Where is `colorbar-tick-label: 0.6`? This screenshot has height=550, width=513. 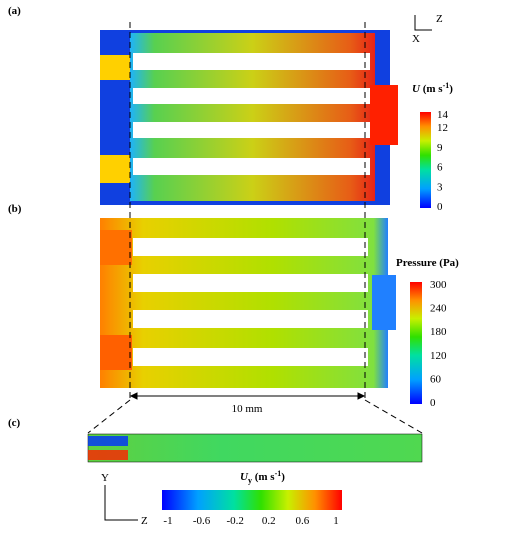 colorbar-tick-label: 0.6 is located at coordinates (303, 521).